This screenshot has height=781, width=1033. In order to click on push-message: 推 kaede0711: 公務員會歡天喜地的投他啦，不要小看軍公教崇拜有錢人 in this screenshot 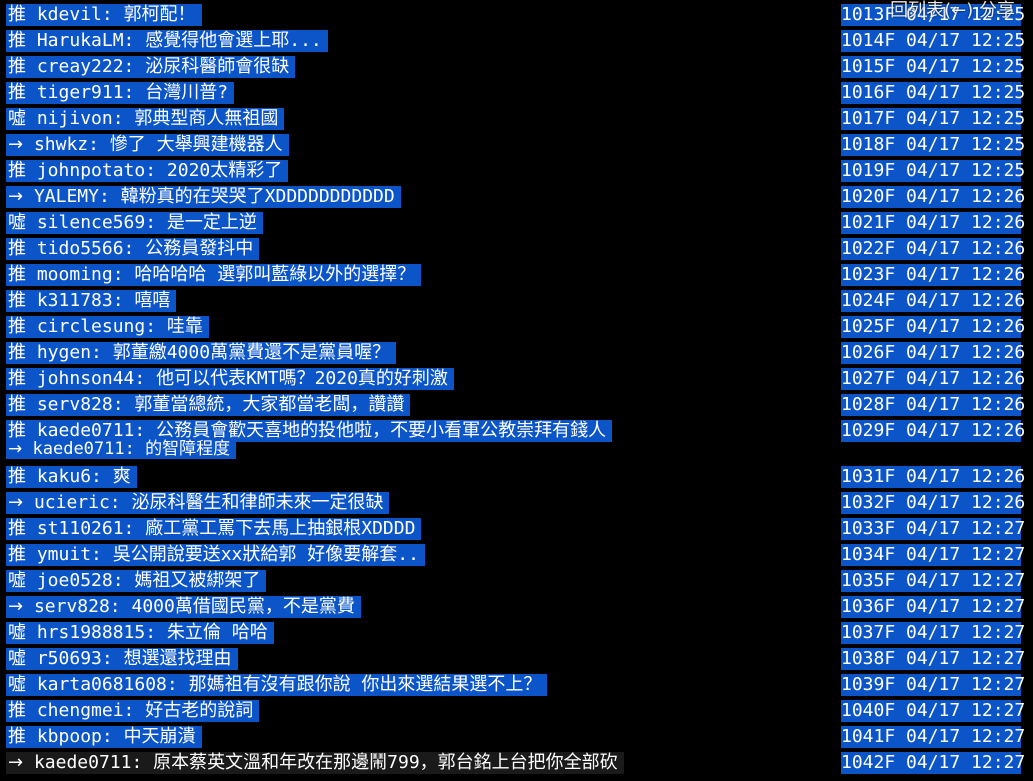, I will do `click(309, 431)`.